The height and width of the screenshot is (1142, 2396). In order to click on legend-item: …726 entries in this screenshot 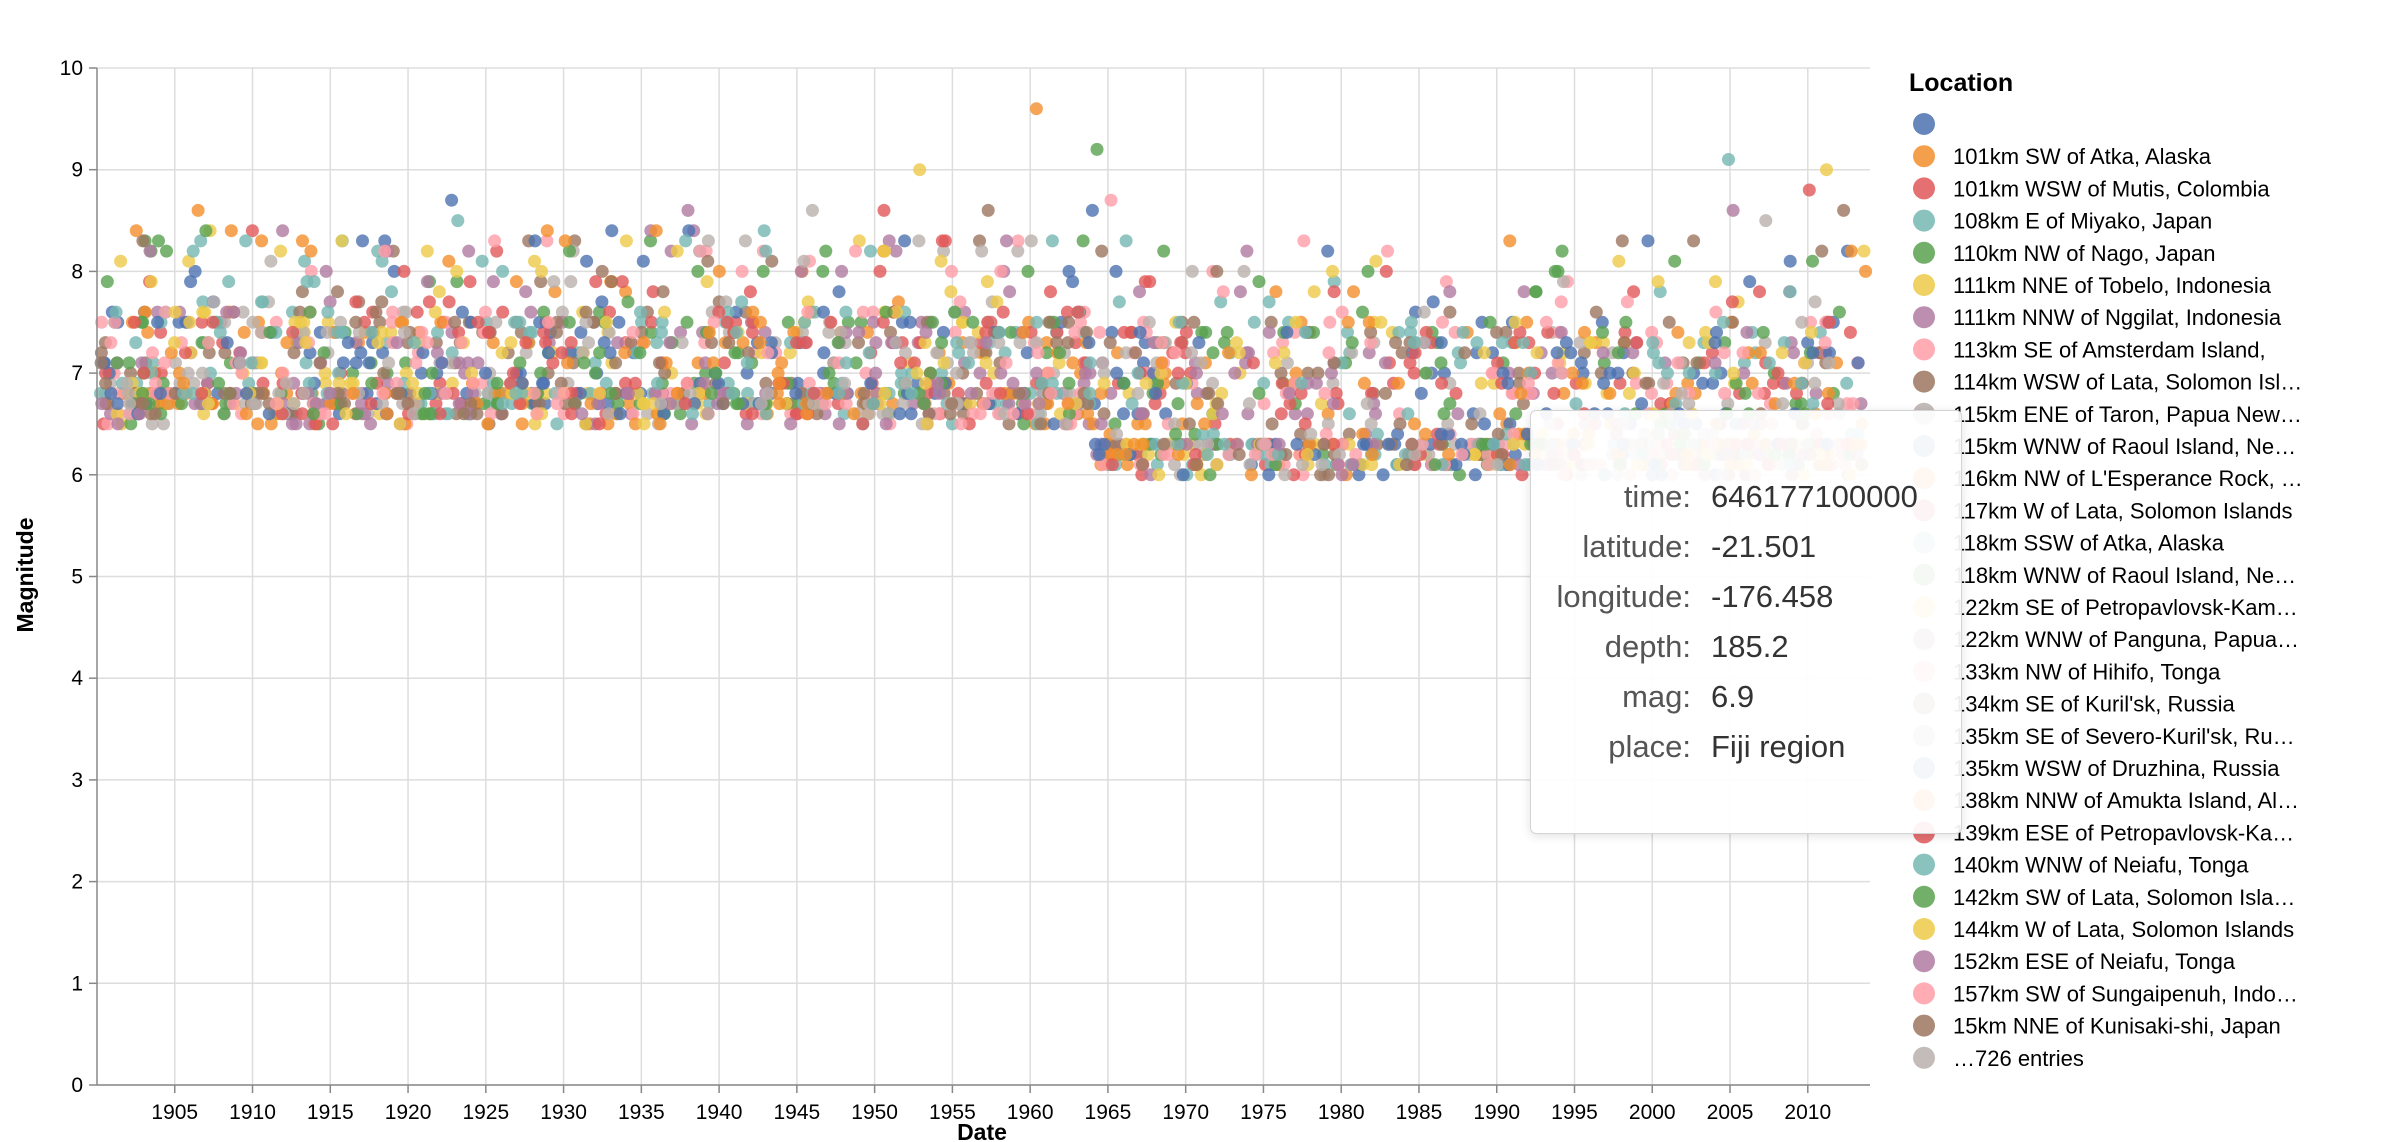, I will do `click(1998, 1058)`.